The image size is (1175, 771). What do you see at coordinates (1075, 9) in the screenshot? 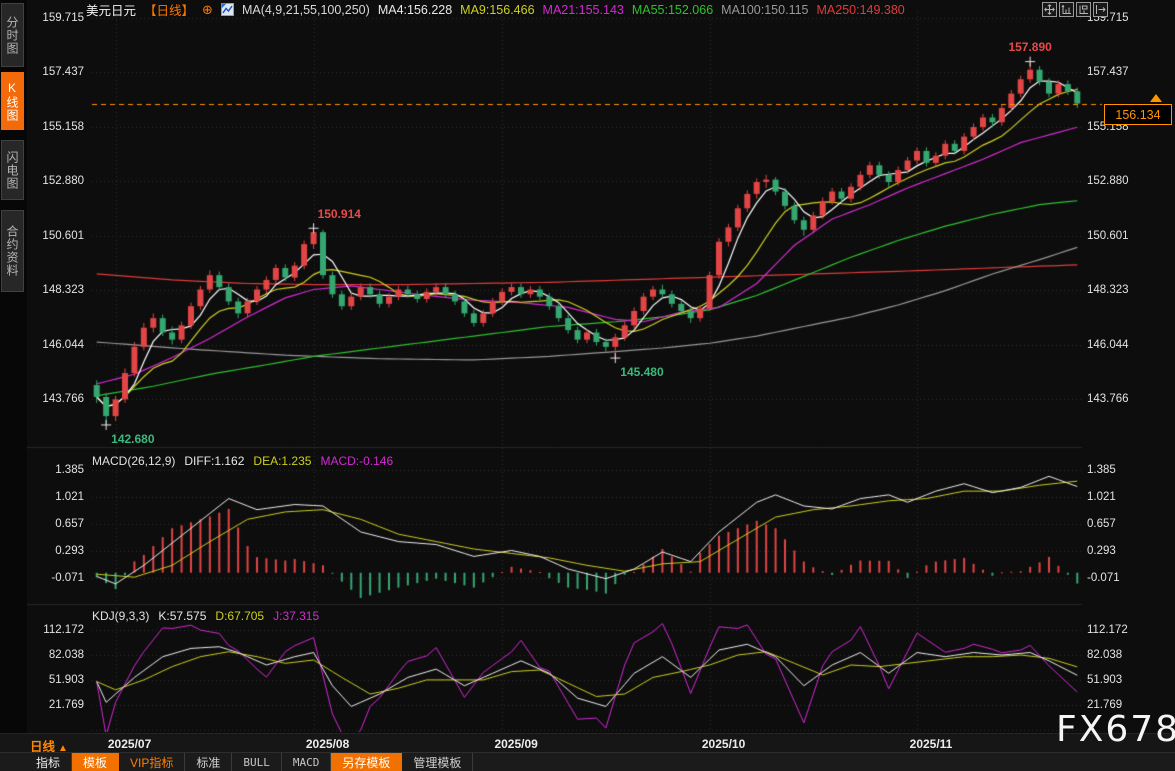
I see `chart-toolbar` at bounding box center [1075, 9].